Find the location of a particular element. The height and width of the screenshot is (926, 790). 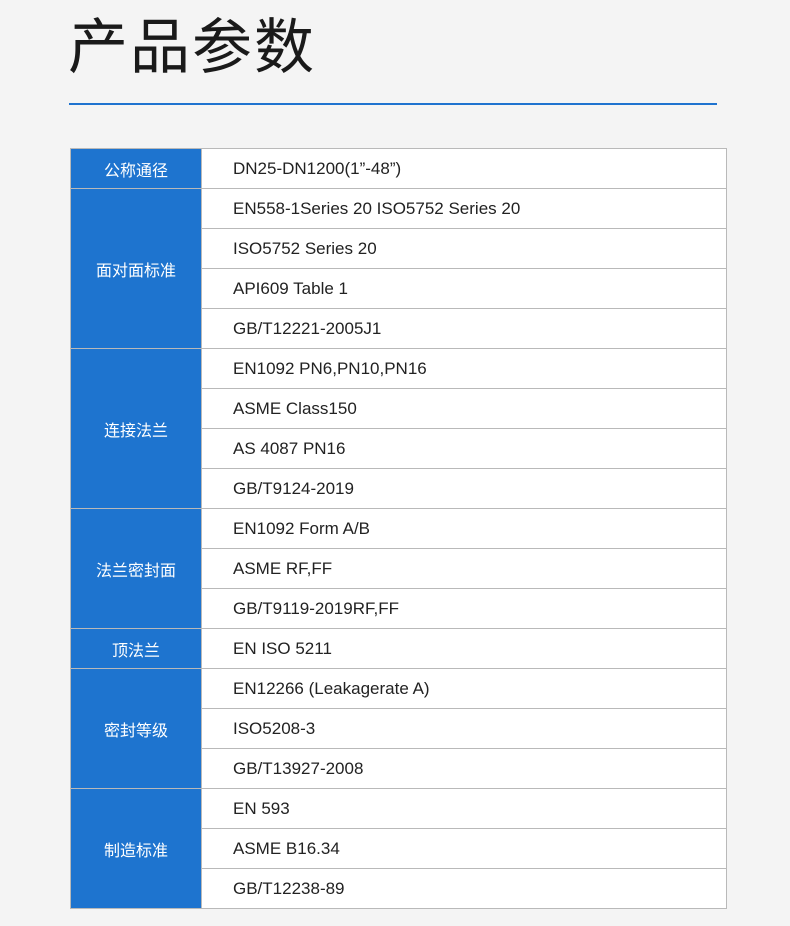

table-row: API609 Table 1 is located at coordinates (399, 288).